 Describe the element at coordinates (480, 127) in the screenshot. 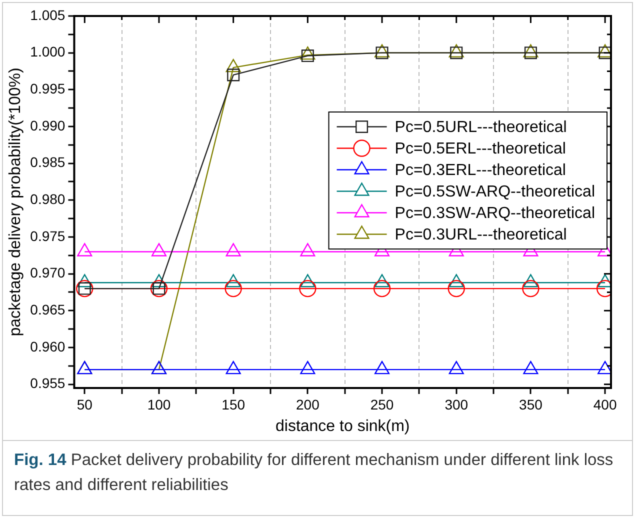

I see `legend-label: Pc=0.5URL---theoretical` at that location.